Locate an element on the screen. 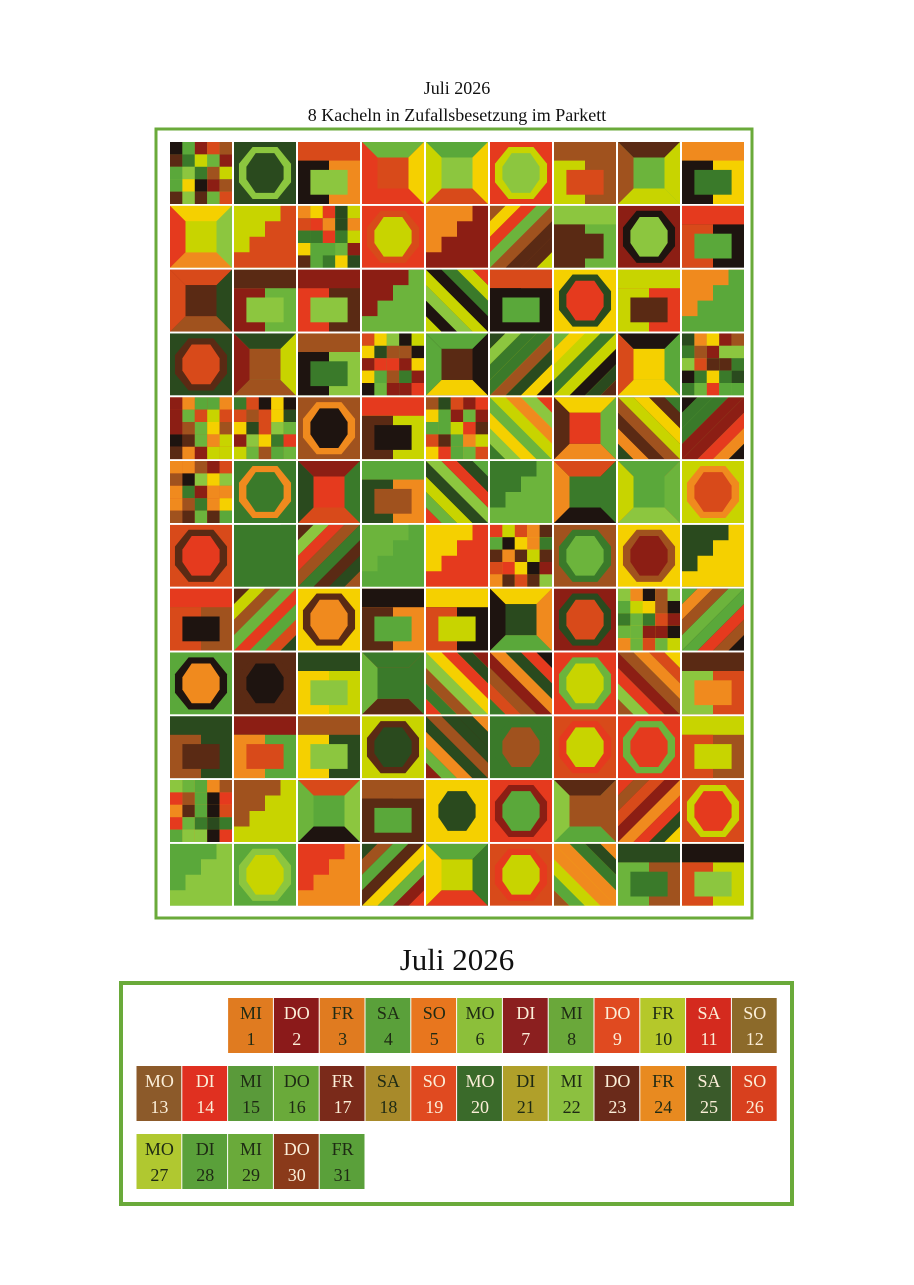  day-cell: FR 3 is located at coordinates (342, 1025).